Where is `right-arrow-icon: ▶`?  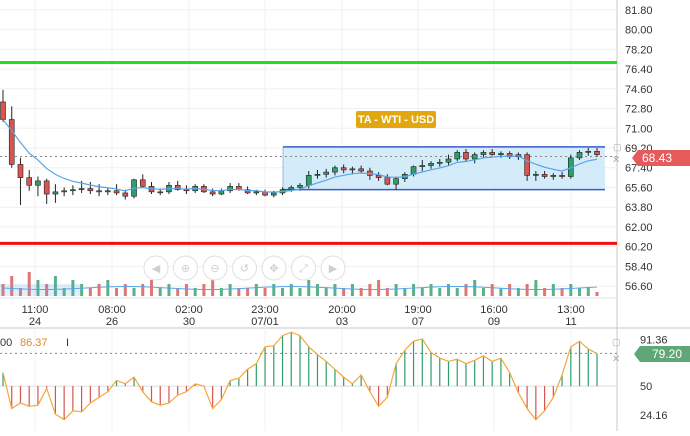 right-arrow-icon: ▶ is located at coordinates (333, 268).